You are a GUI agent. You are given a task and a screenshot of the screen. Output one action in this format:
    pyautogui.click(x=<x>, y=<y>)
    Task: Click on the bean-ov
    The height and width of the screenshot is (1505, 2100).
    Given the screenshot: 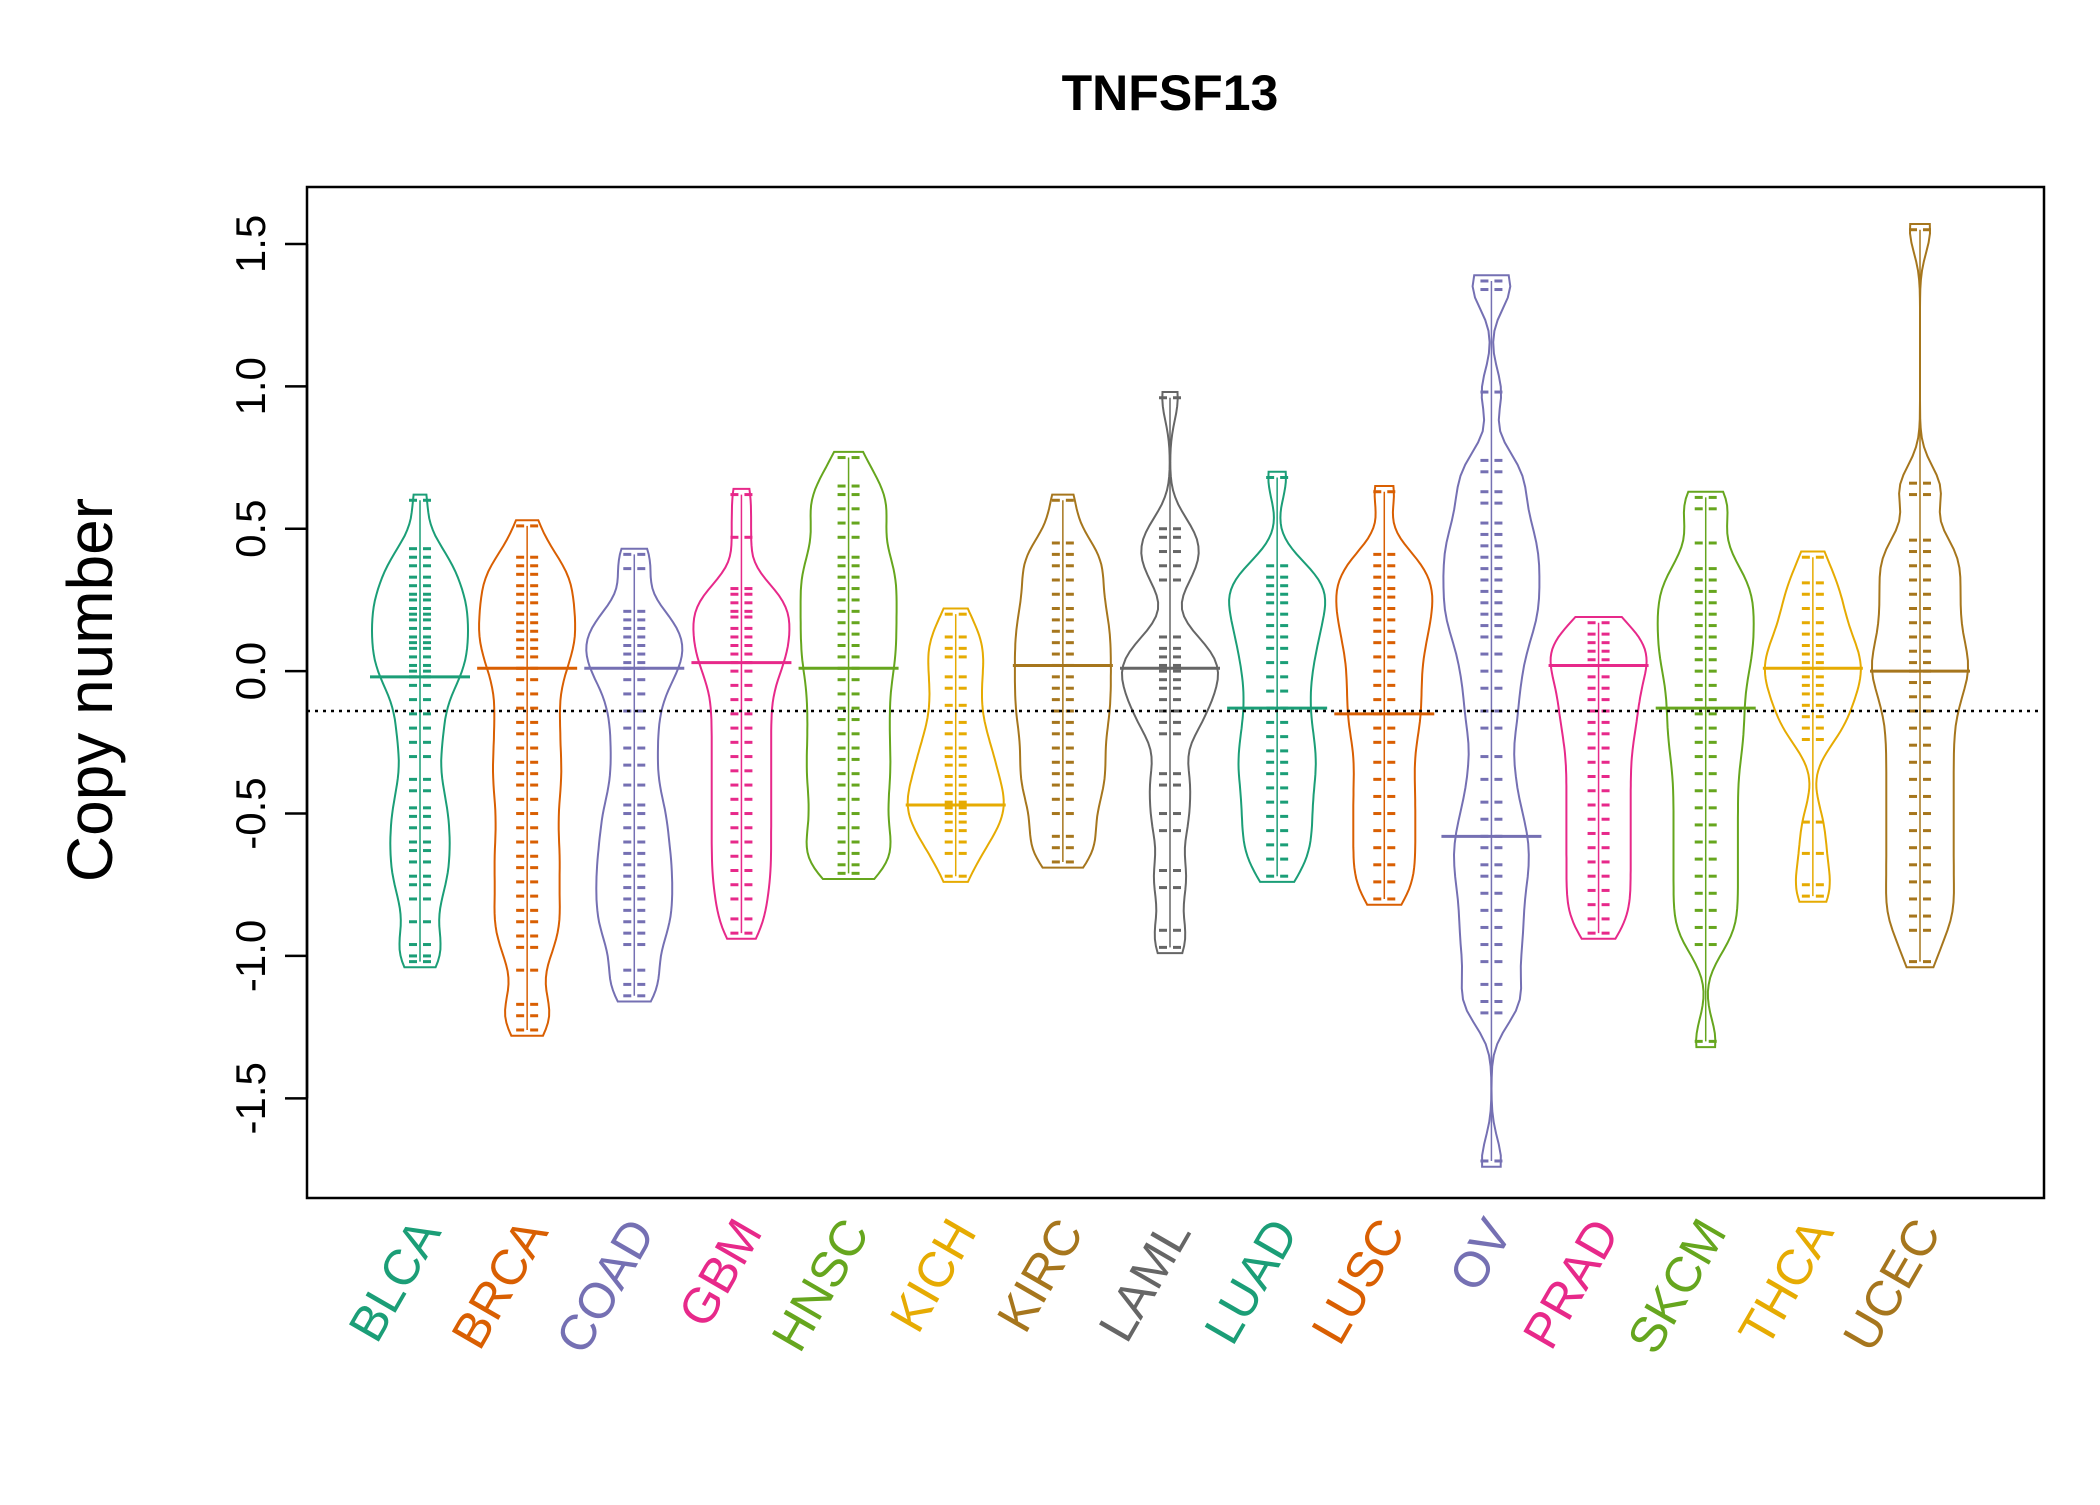 What is the action you would take?
    pyautogui.click(x=1491, y=721)
    